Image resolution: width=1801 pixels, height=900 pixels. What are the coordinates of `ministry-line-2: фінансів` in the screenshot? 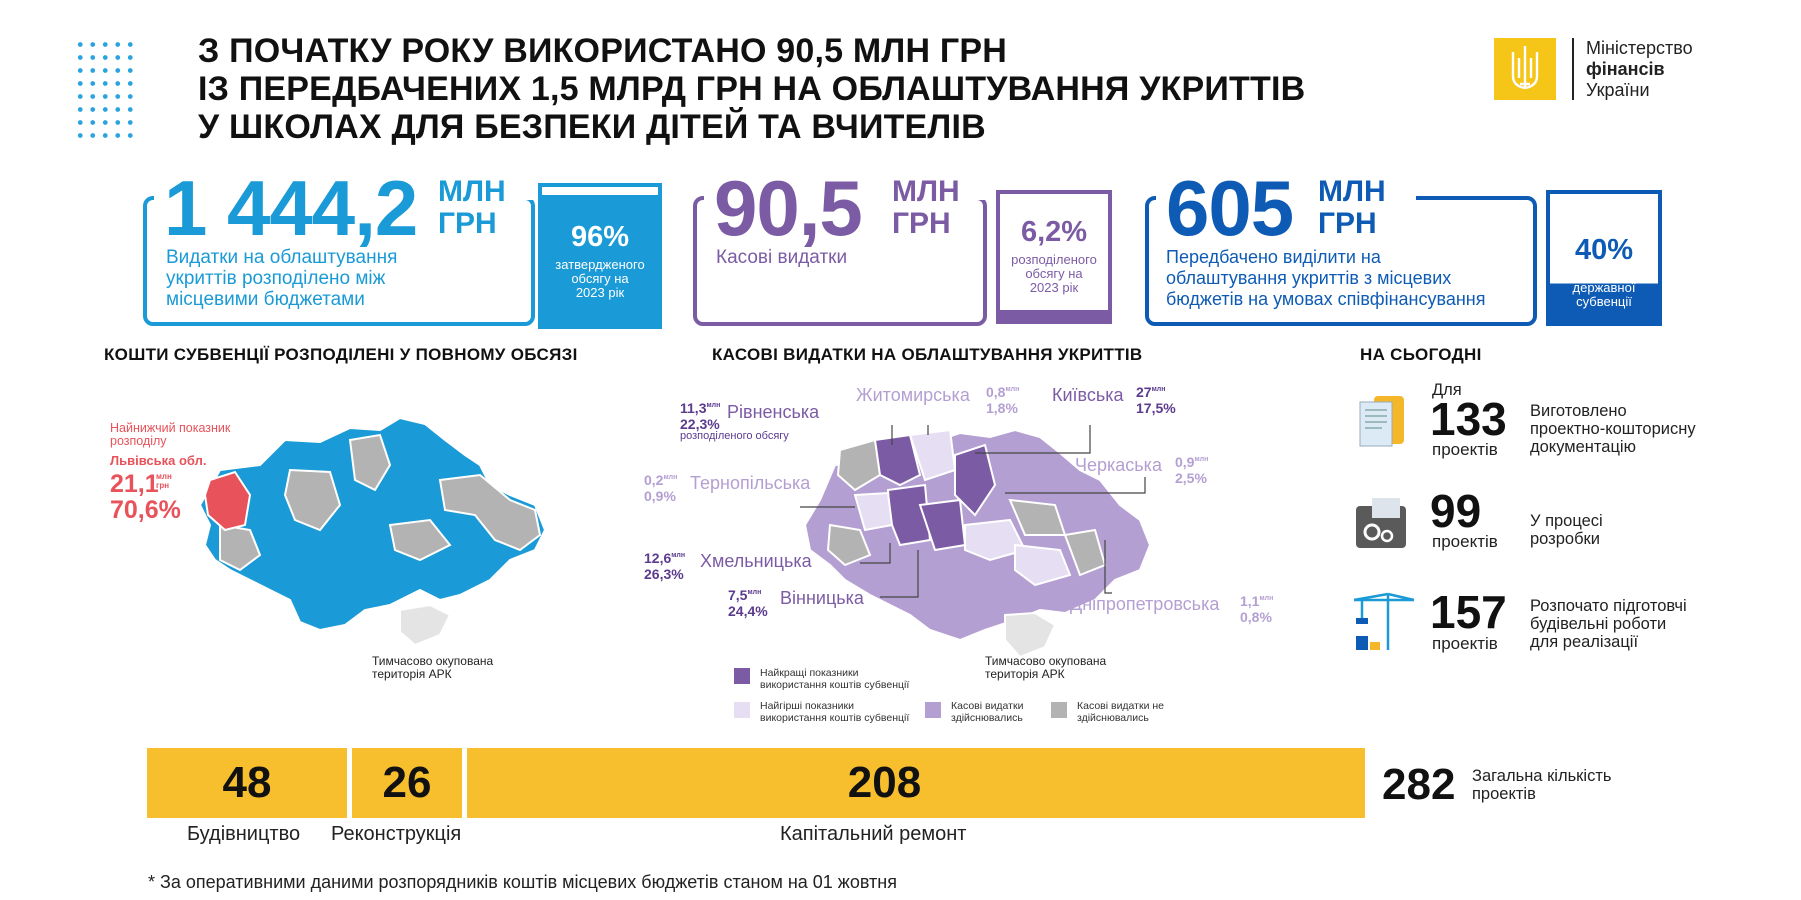 It's located at (1625, 69).